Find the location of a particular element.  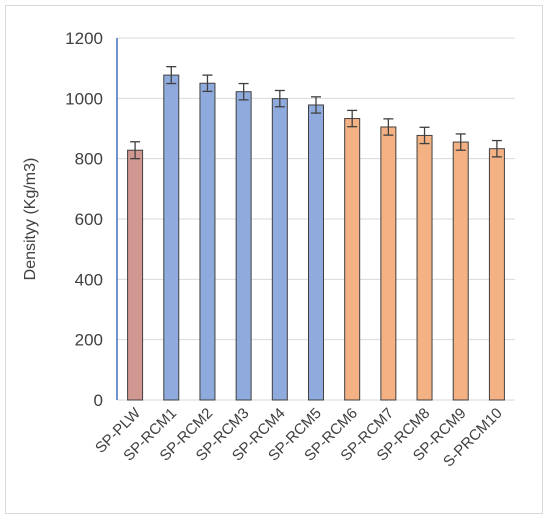

y-tick-label: 1000 is located at coordinates (84, 98).